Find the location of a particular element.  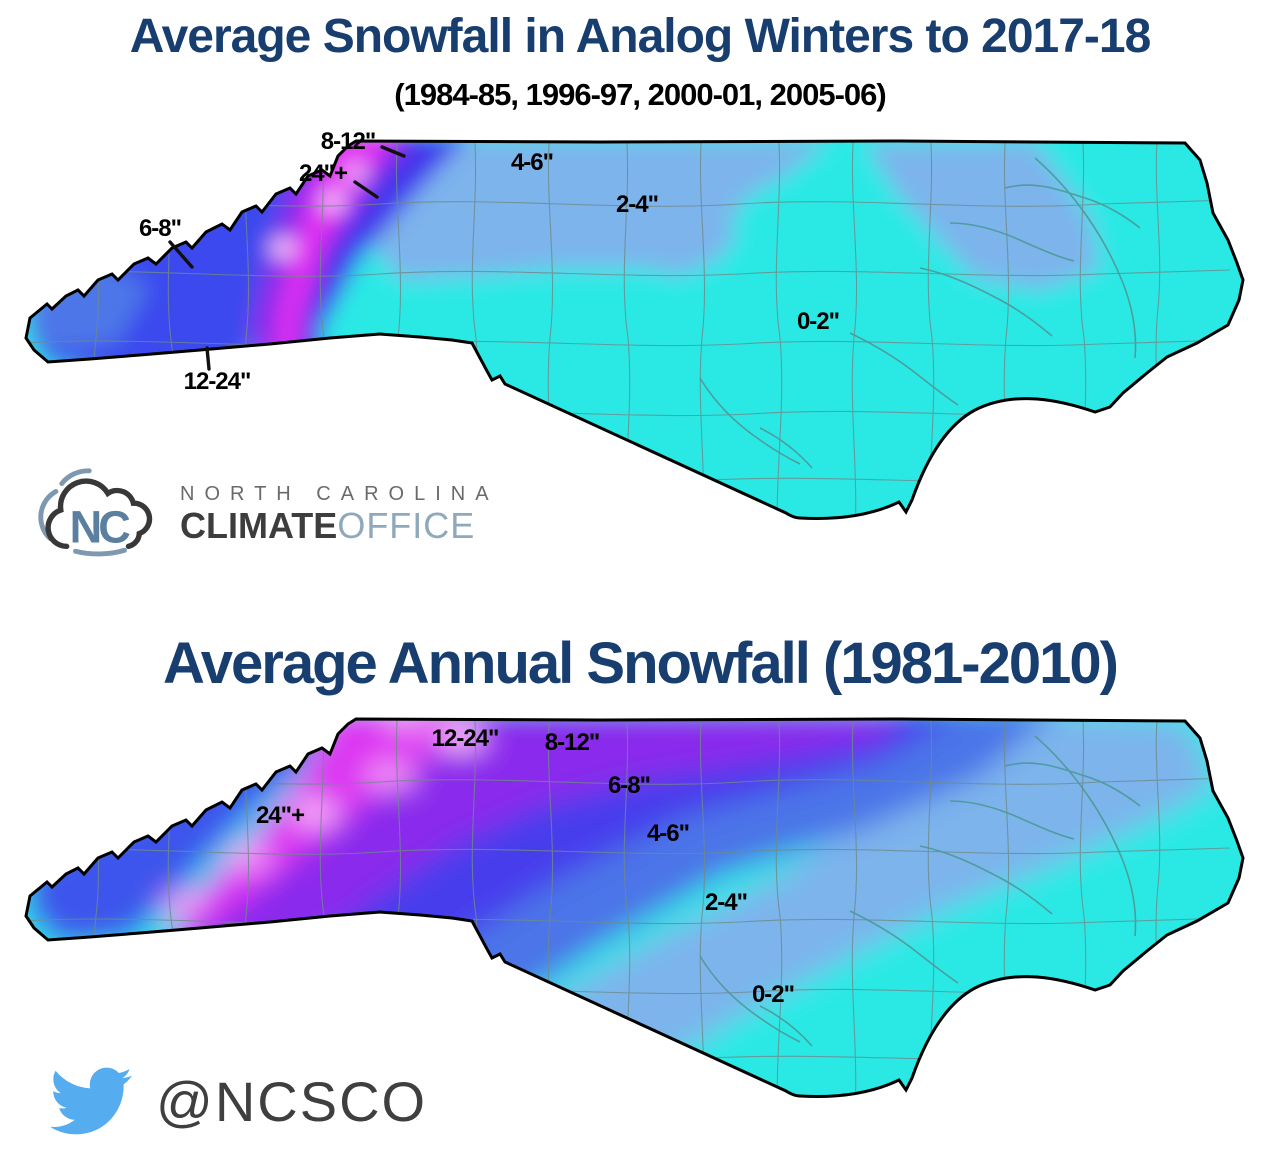

logo-org-name: NORTH CAROLINA is located at coordinates (339, 493).